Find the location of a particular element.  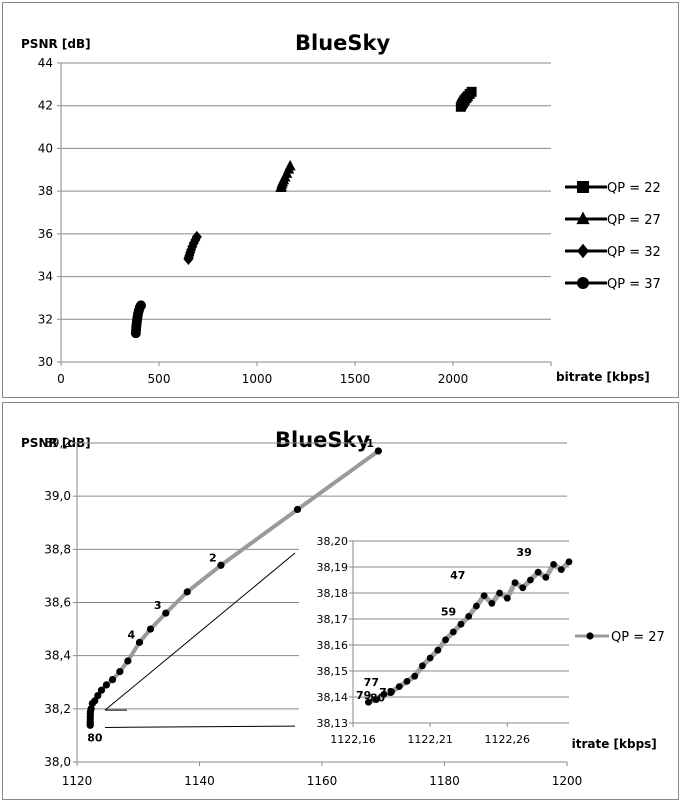

point-label: 2 is located at coordinates (213, 557).